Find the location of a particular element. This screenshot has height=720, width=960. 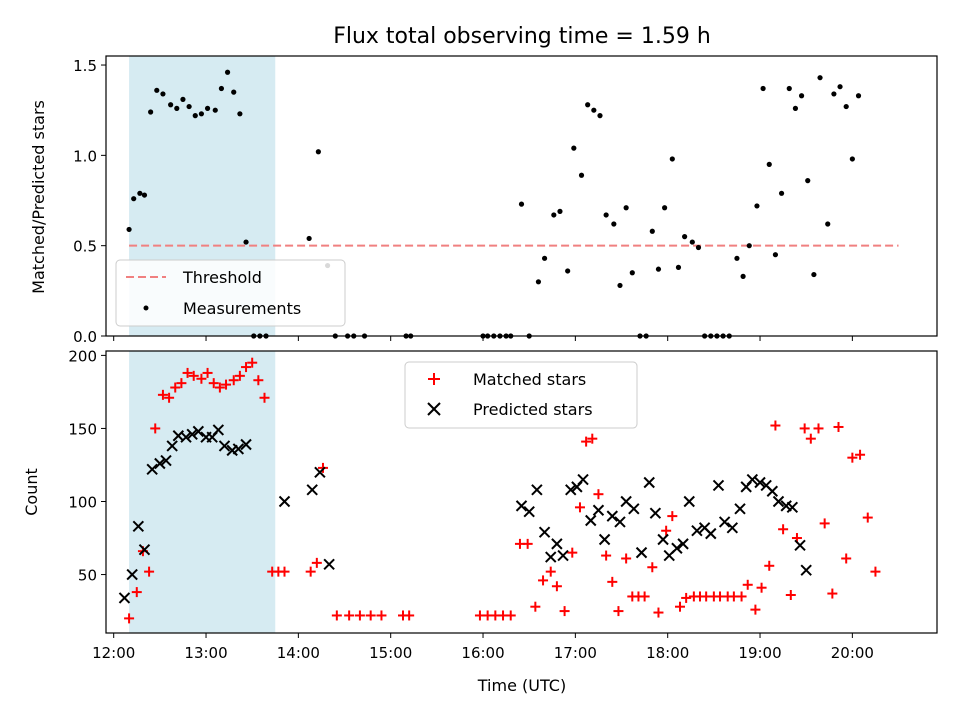

top-y-tick-label: 1.0 is located at coordinates (85, 156).